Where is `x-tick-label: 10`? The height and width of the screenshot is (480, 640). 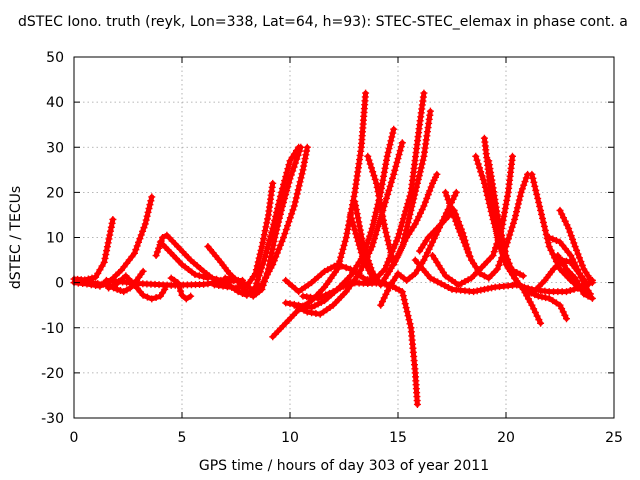
x-tick-label: 10 is located at coordinates (290, 438).